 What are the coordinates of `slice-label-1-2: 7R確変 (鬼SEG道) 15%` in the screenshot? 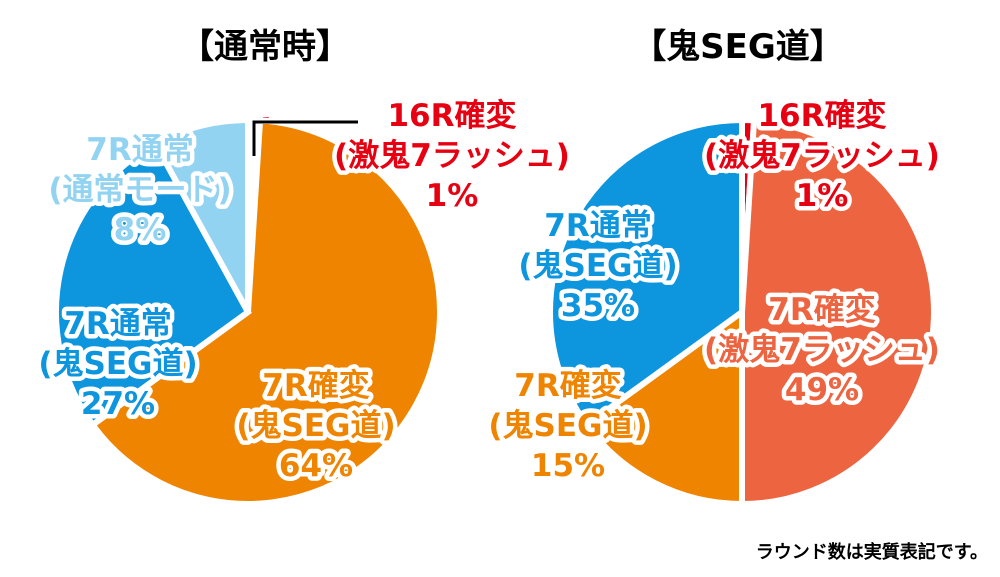 It's located at (567, 426).